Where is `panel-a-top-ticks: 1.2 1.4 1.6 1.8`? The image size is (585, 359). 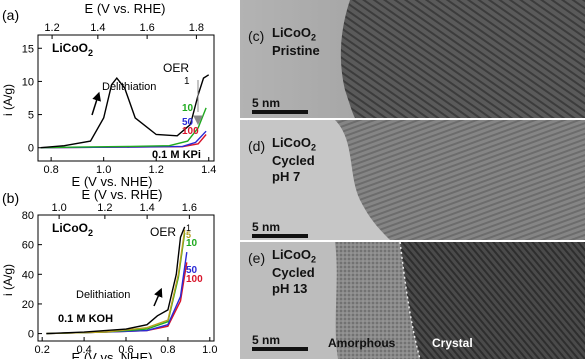 panel-a-top-ticks: 1.2 1.4 1.6 1.8 is located at coordinates (124, 30).